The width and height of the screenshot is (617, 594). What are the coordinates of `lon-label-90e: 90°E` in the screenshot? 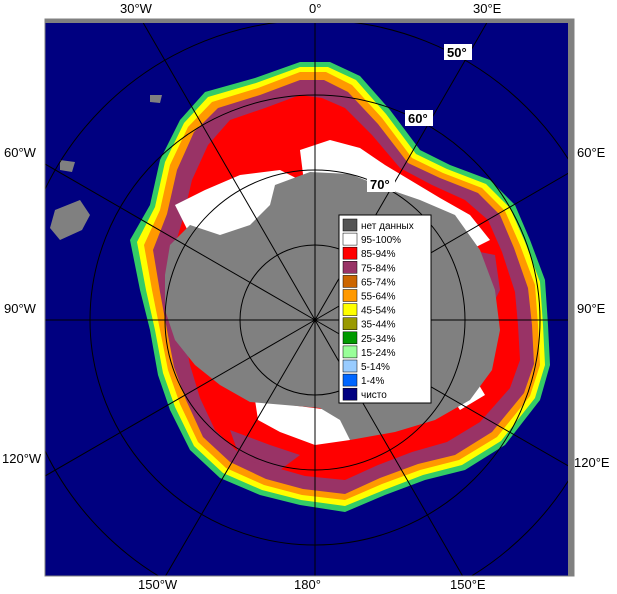 It's located at (591, 308).